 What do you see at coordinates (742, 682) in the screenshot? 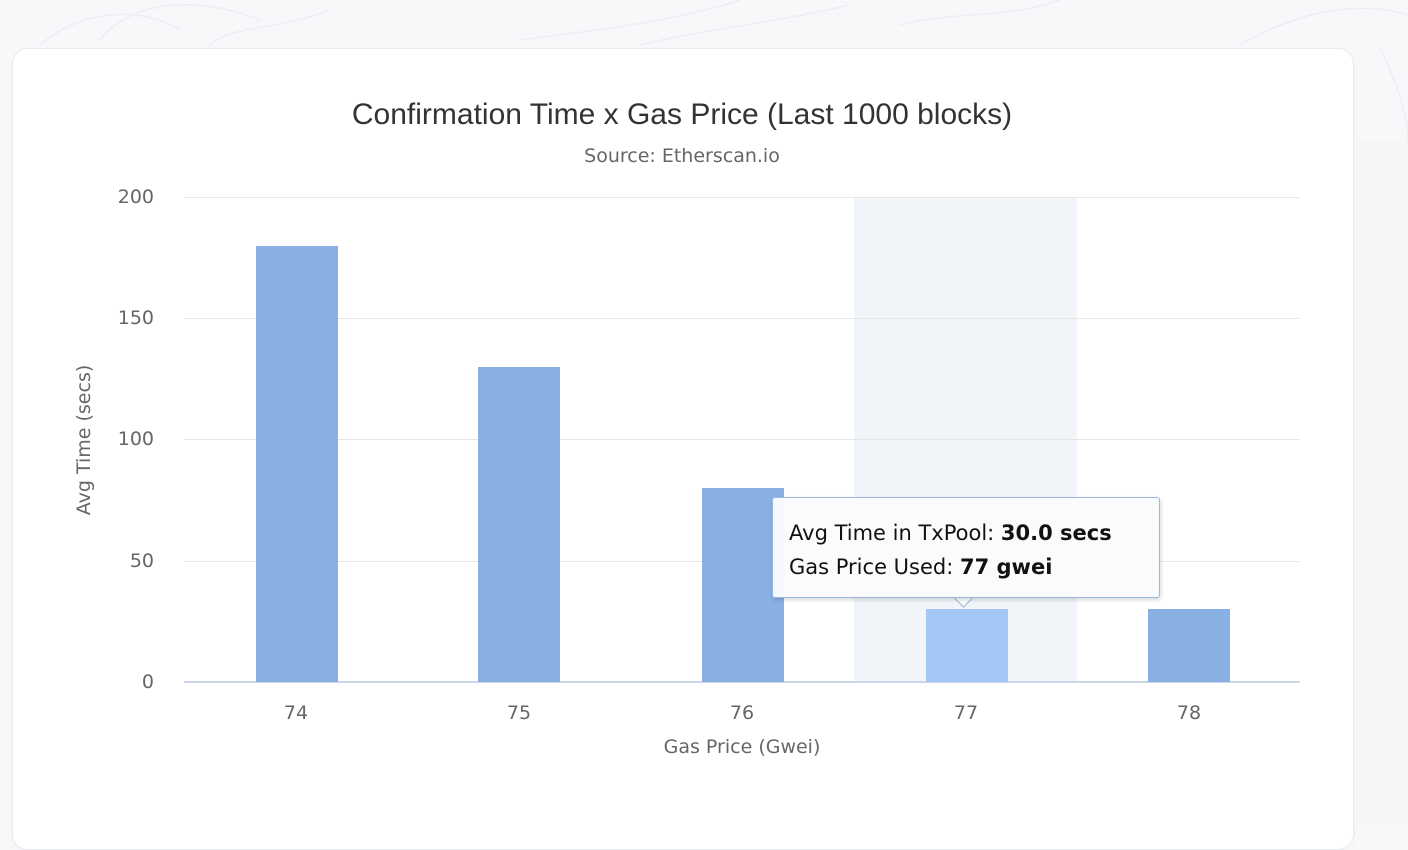
I see `x-axis-line` at bounding box center [742, 682].